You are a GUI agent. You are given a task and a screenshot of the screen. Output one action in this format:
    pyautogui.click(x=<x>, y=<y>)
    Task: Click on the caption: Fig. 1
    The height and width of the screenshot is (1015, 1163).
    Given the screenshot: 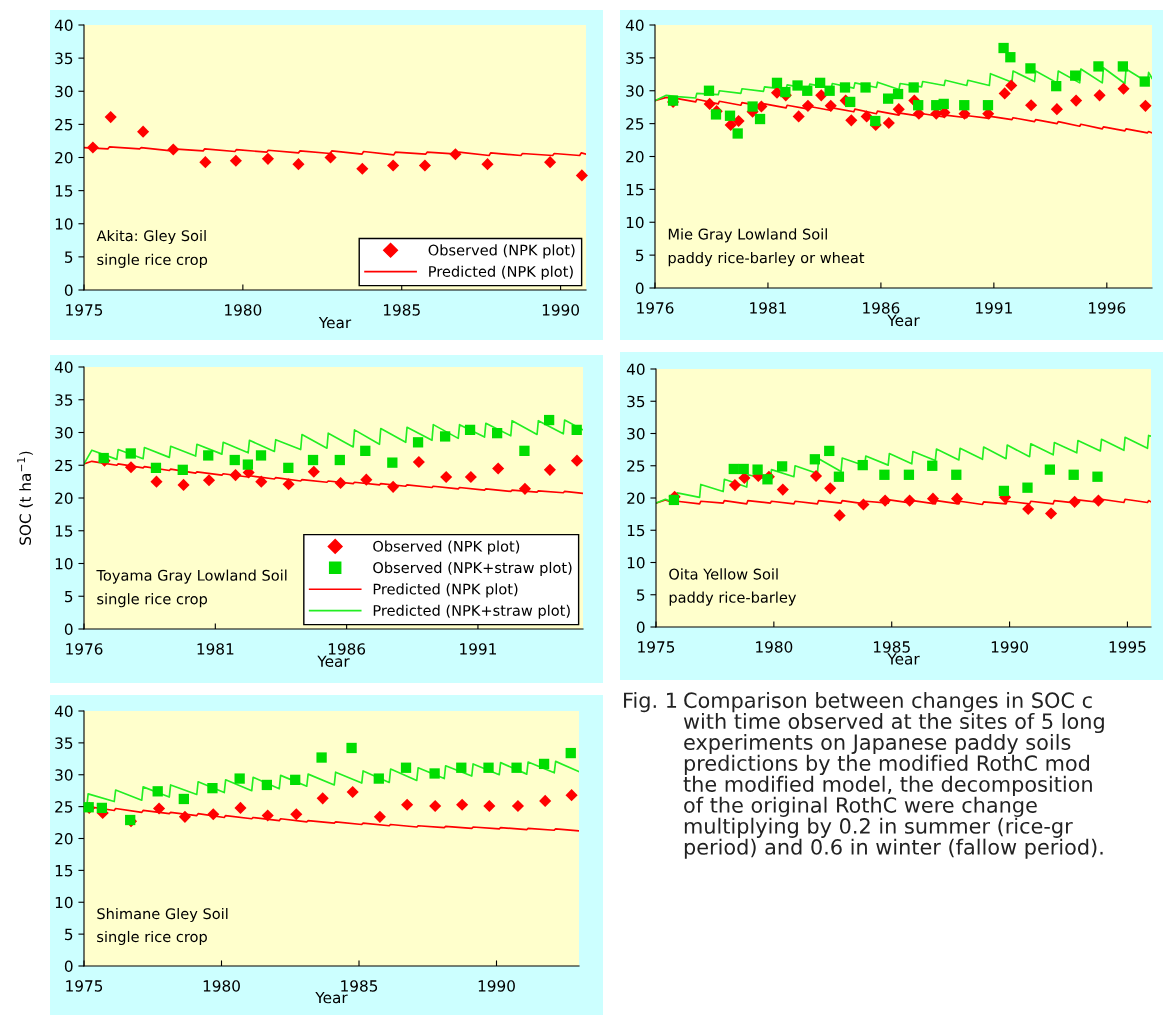 What is the action you would take?
    pyautogui.click(x=650, y=702)
    